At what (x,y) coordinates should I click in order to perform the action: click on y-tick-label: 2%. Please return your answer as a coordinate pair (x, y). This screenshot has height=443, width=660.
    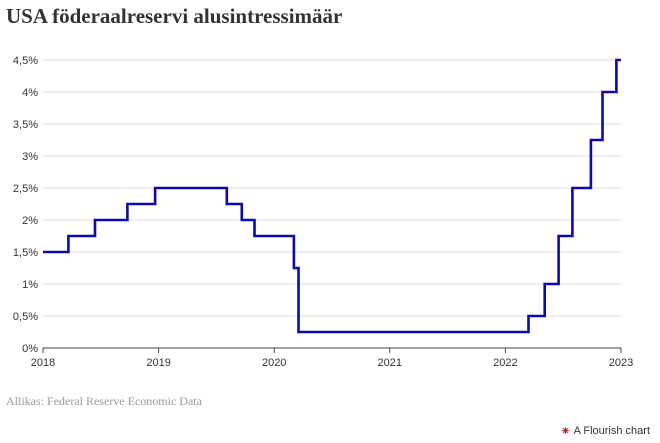
    Looking at the image, I should click on (30, 221).